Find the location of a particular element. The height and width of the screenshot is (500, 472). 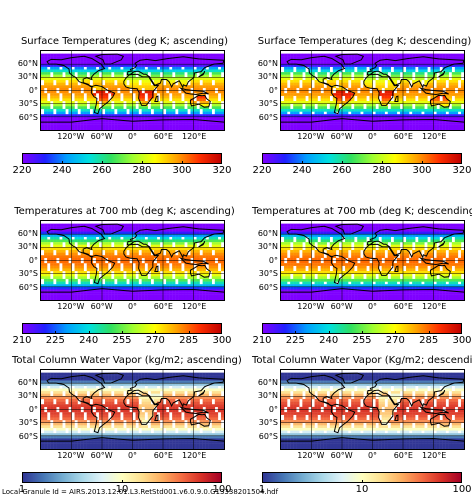

data-field is located at coordinates (132, 261).